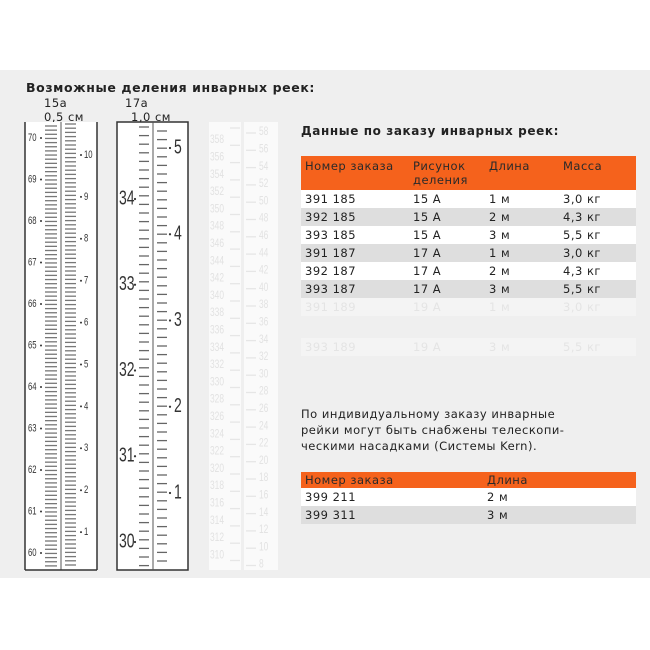 The image size is (650, 650). Describe the element at coordinates (355, 271) in the screenshot. I see `table-cell: 392 187` at that location.